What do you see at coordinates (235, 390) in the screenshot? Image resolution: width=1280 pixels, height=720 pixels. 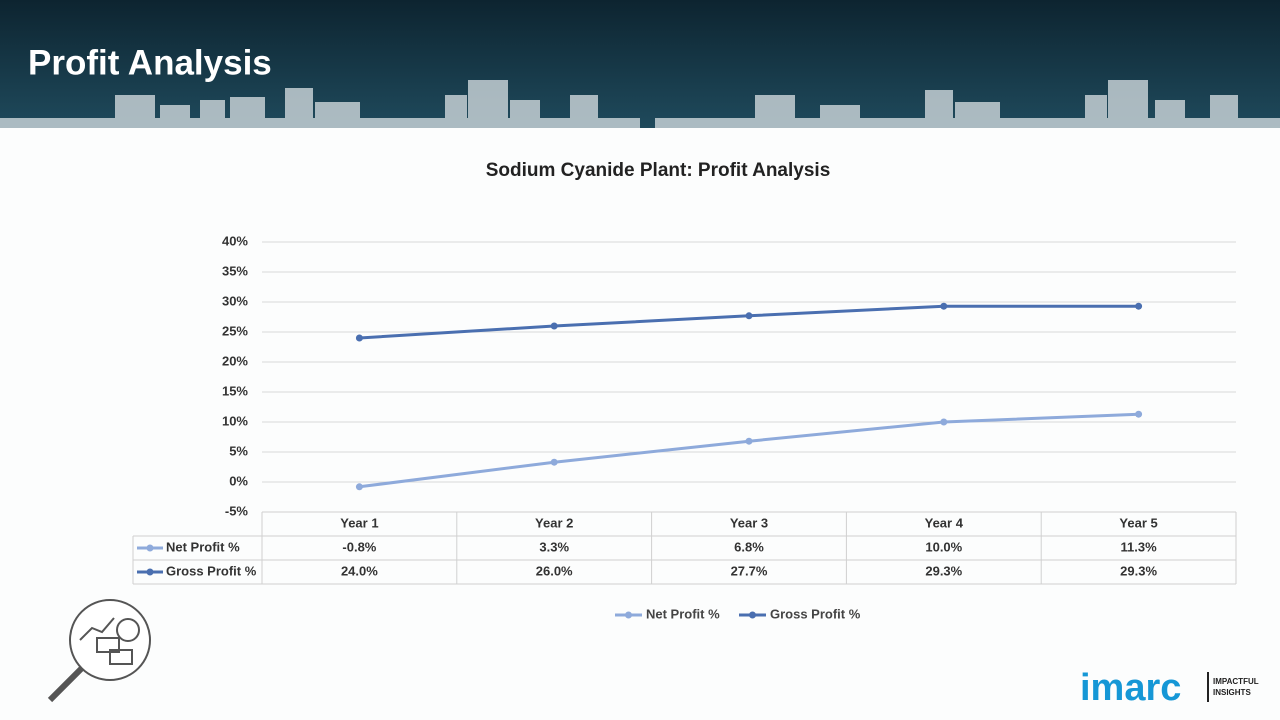 I see `y-tick-label: 15%` at bounding box center [235, 390].